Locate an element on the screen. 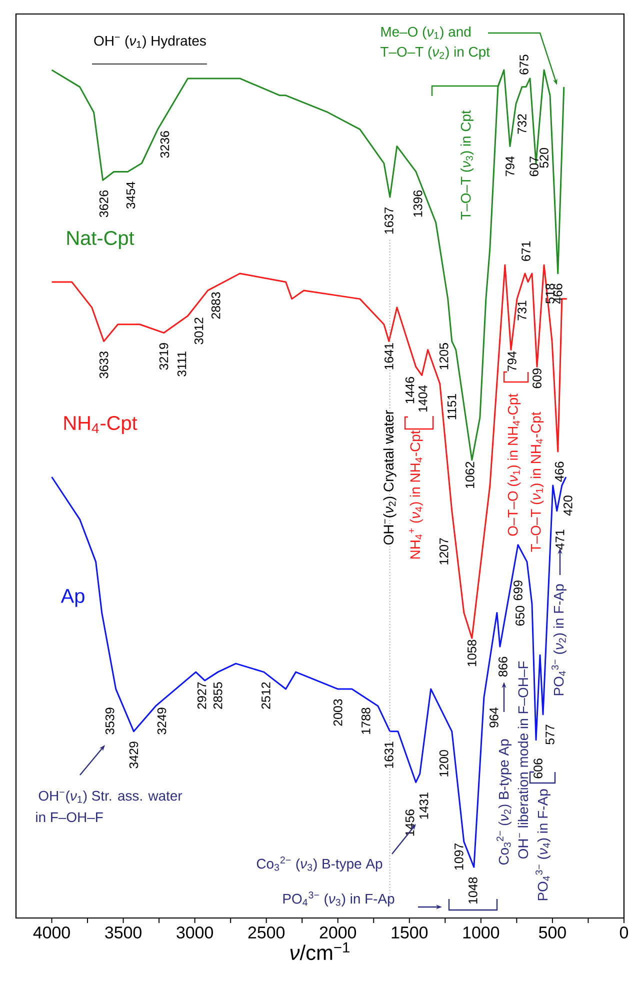 The height and width of the screenshot is (988, 632). annotation: 650 is located at coordinates (520, 616).